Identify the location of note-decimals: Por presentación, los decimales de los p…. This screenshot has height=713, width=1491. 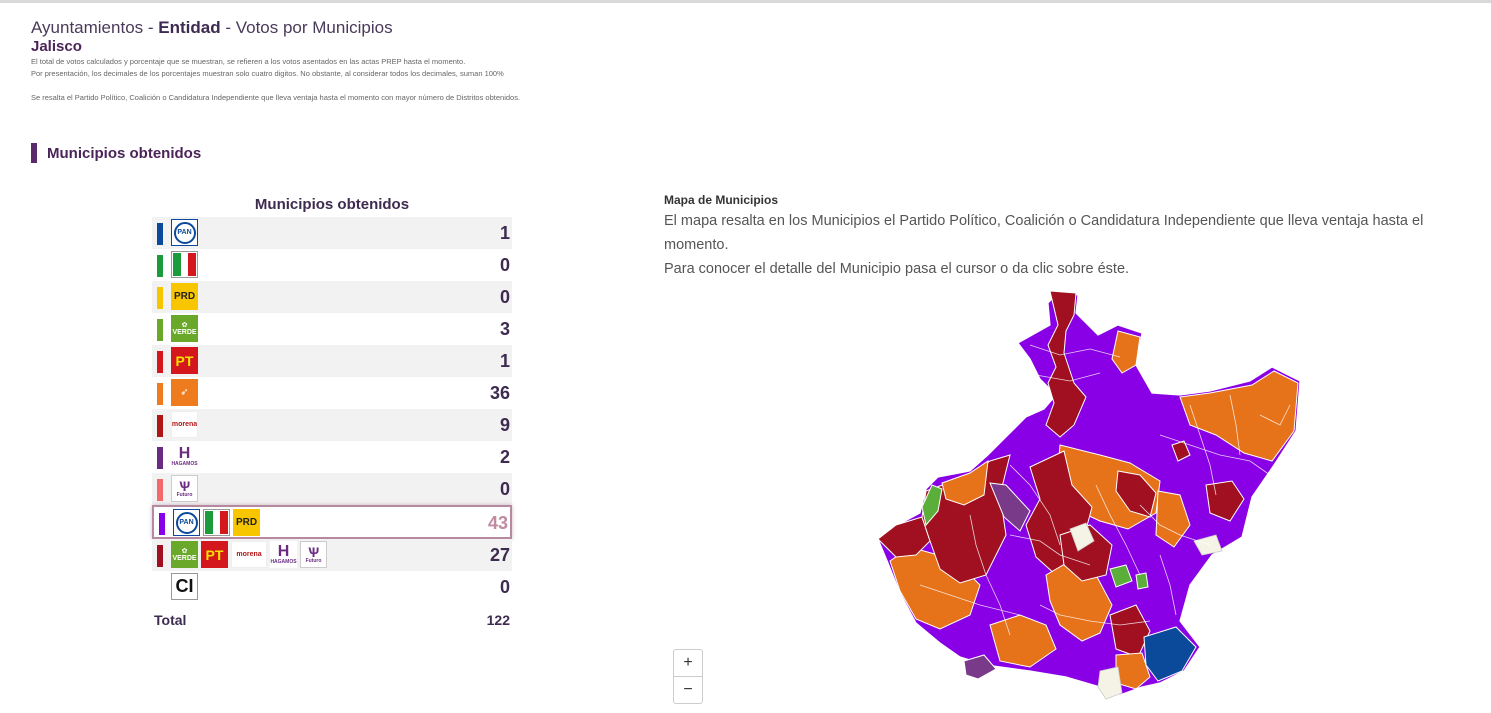
(267, 73).